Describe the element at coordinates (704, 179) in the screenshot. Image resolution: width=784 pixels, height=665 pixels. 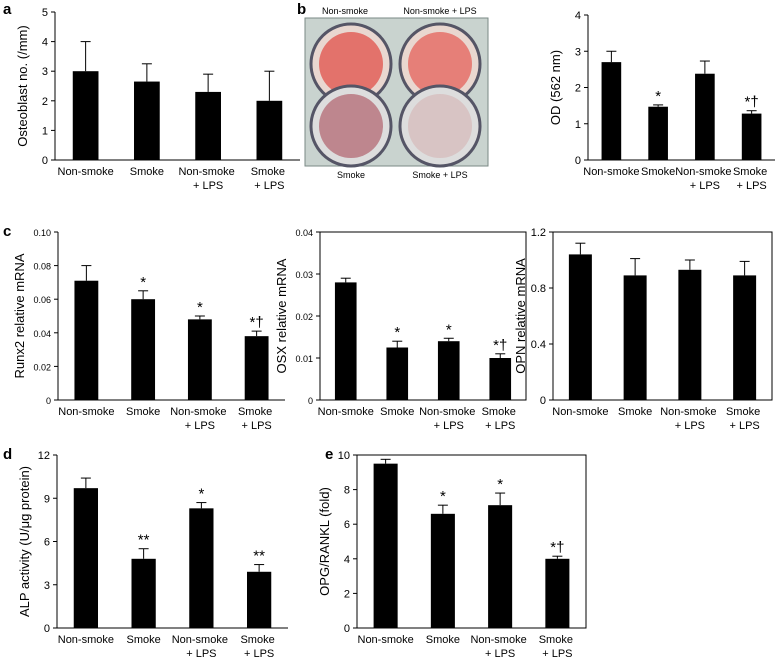
I see `x-tick-label: Non-smoke + LPS` at that location.